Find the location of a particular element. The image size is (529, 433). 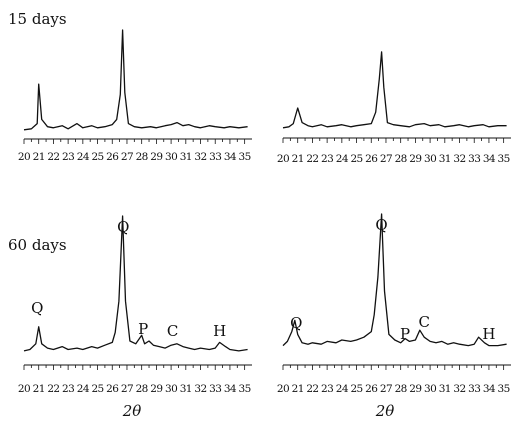

xrd-panel-1: 20 21 22 23 24 25 26 27 28 29 30 31 32 33 34 35 is located at coordinates (135, 96).